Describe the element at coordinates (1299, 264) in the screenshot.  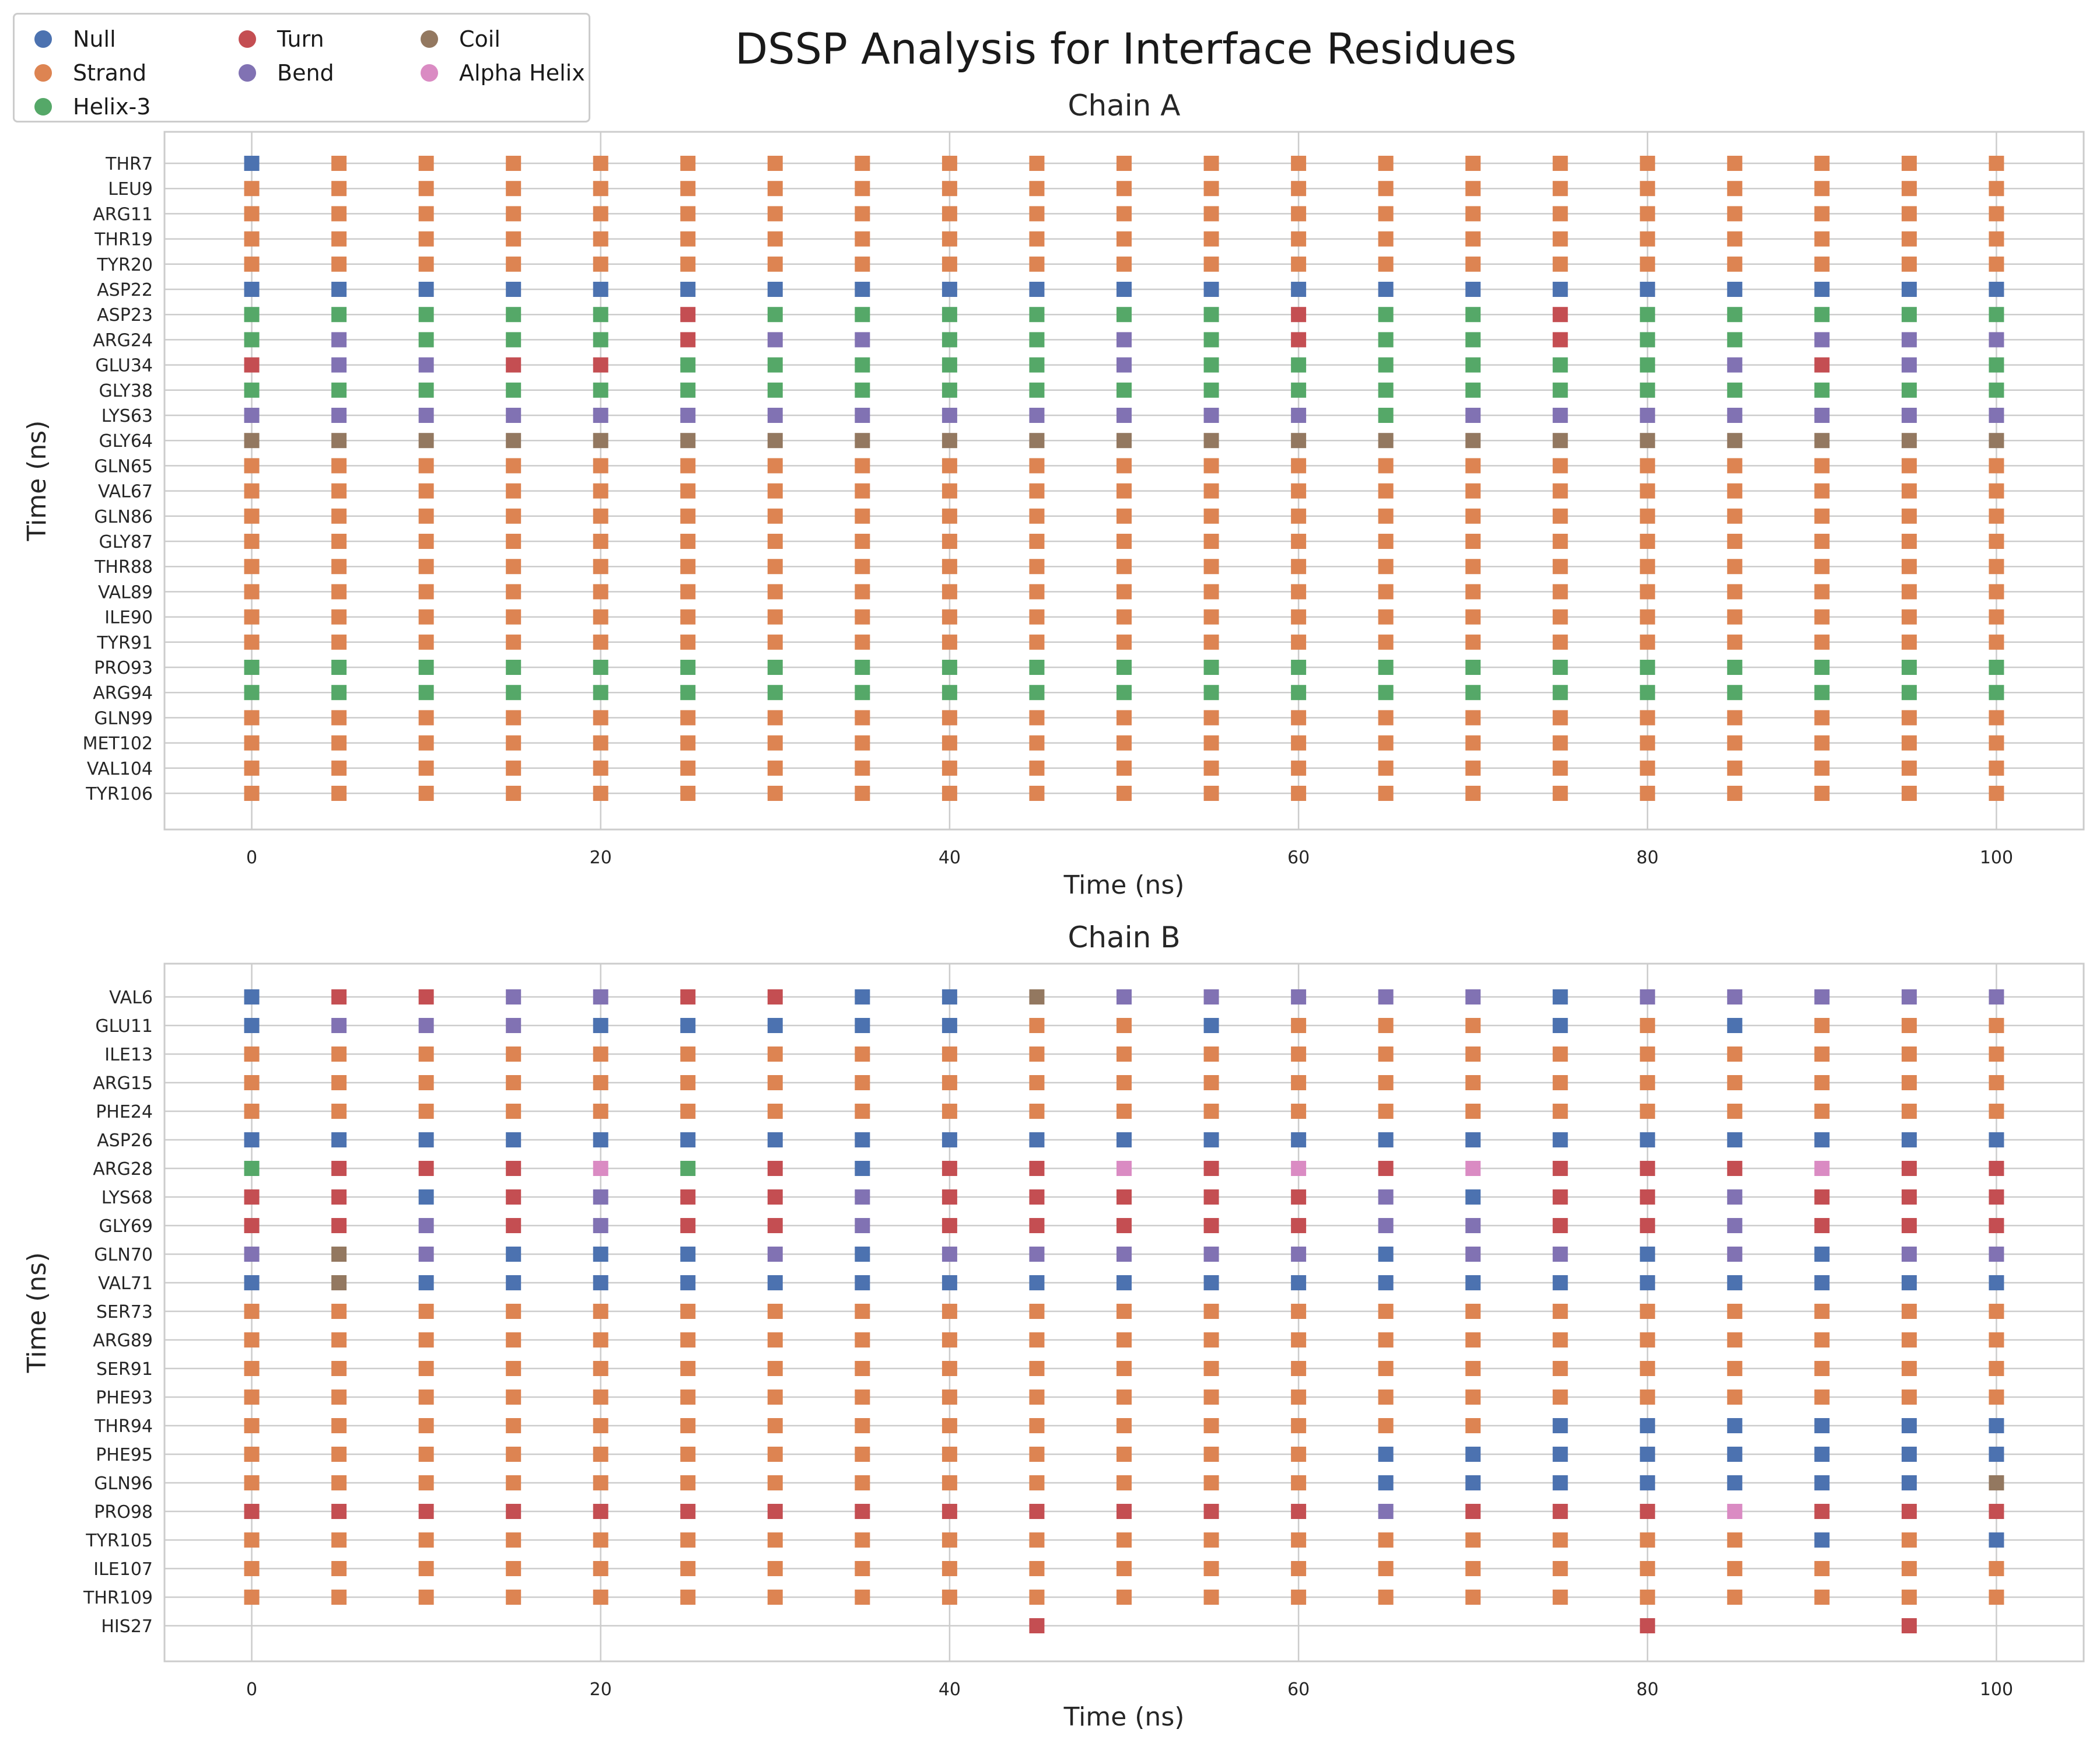
I see `marker-a-tyr20-t60-strand` at that location.